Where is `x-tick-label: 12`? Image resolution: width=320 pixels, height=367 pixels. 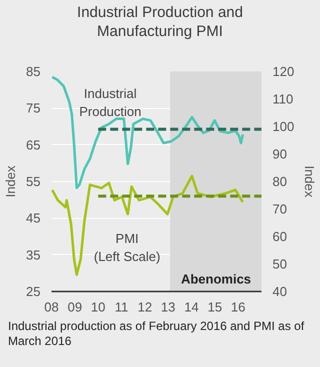 x-tick-label: 12 is located at coordinates (145, 307).